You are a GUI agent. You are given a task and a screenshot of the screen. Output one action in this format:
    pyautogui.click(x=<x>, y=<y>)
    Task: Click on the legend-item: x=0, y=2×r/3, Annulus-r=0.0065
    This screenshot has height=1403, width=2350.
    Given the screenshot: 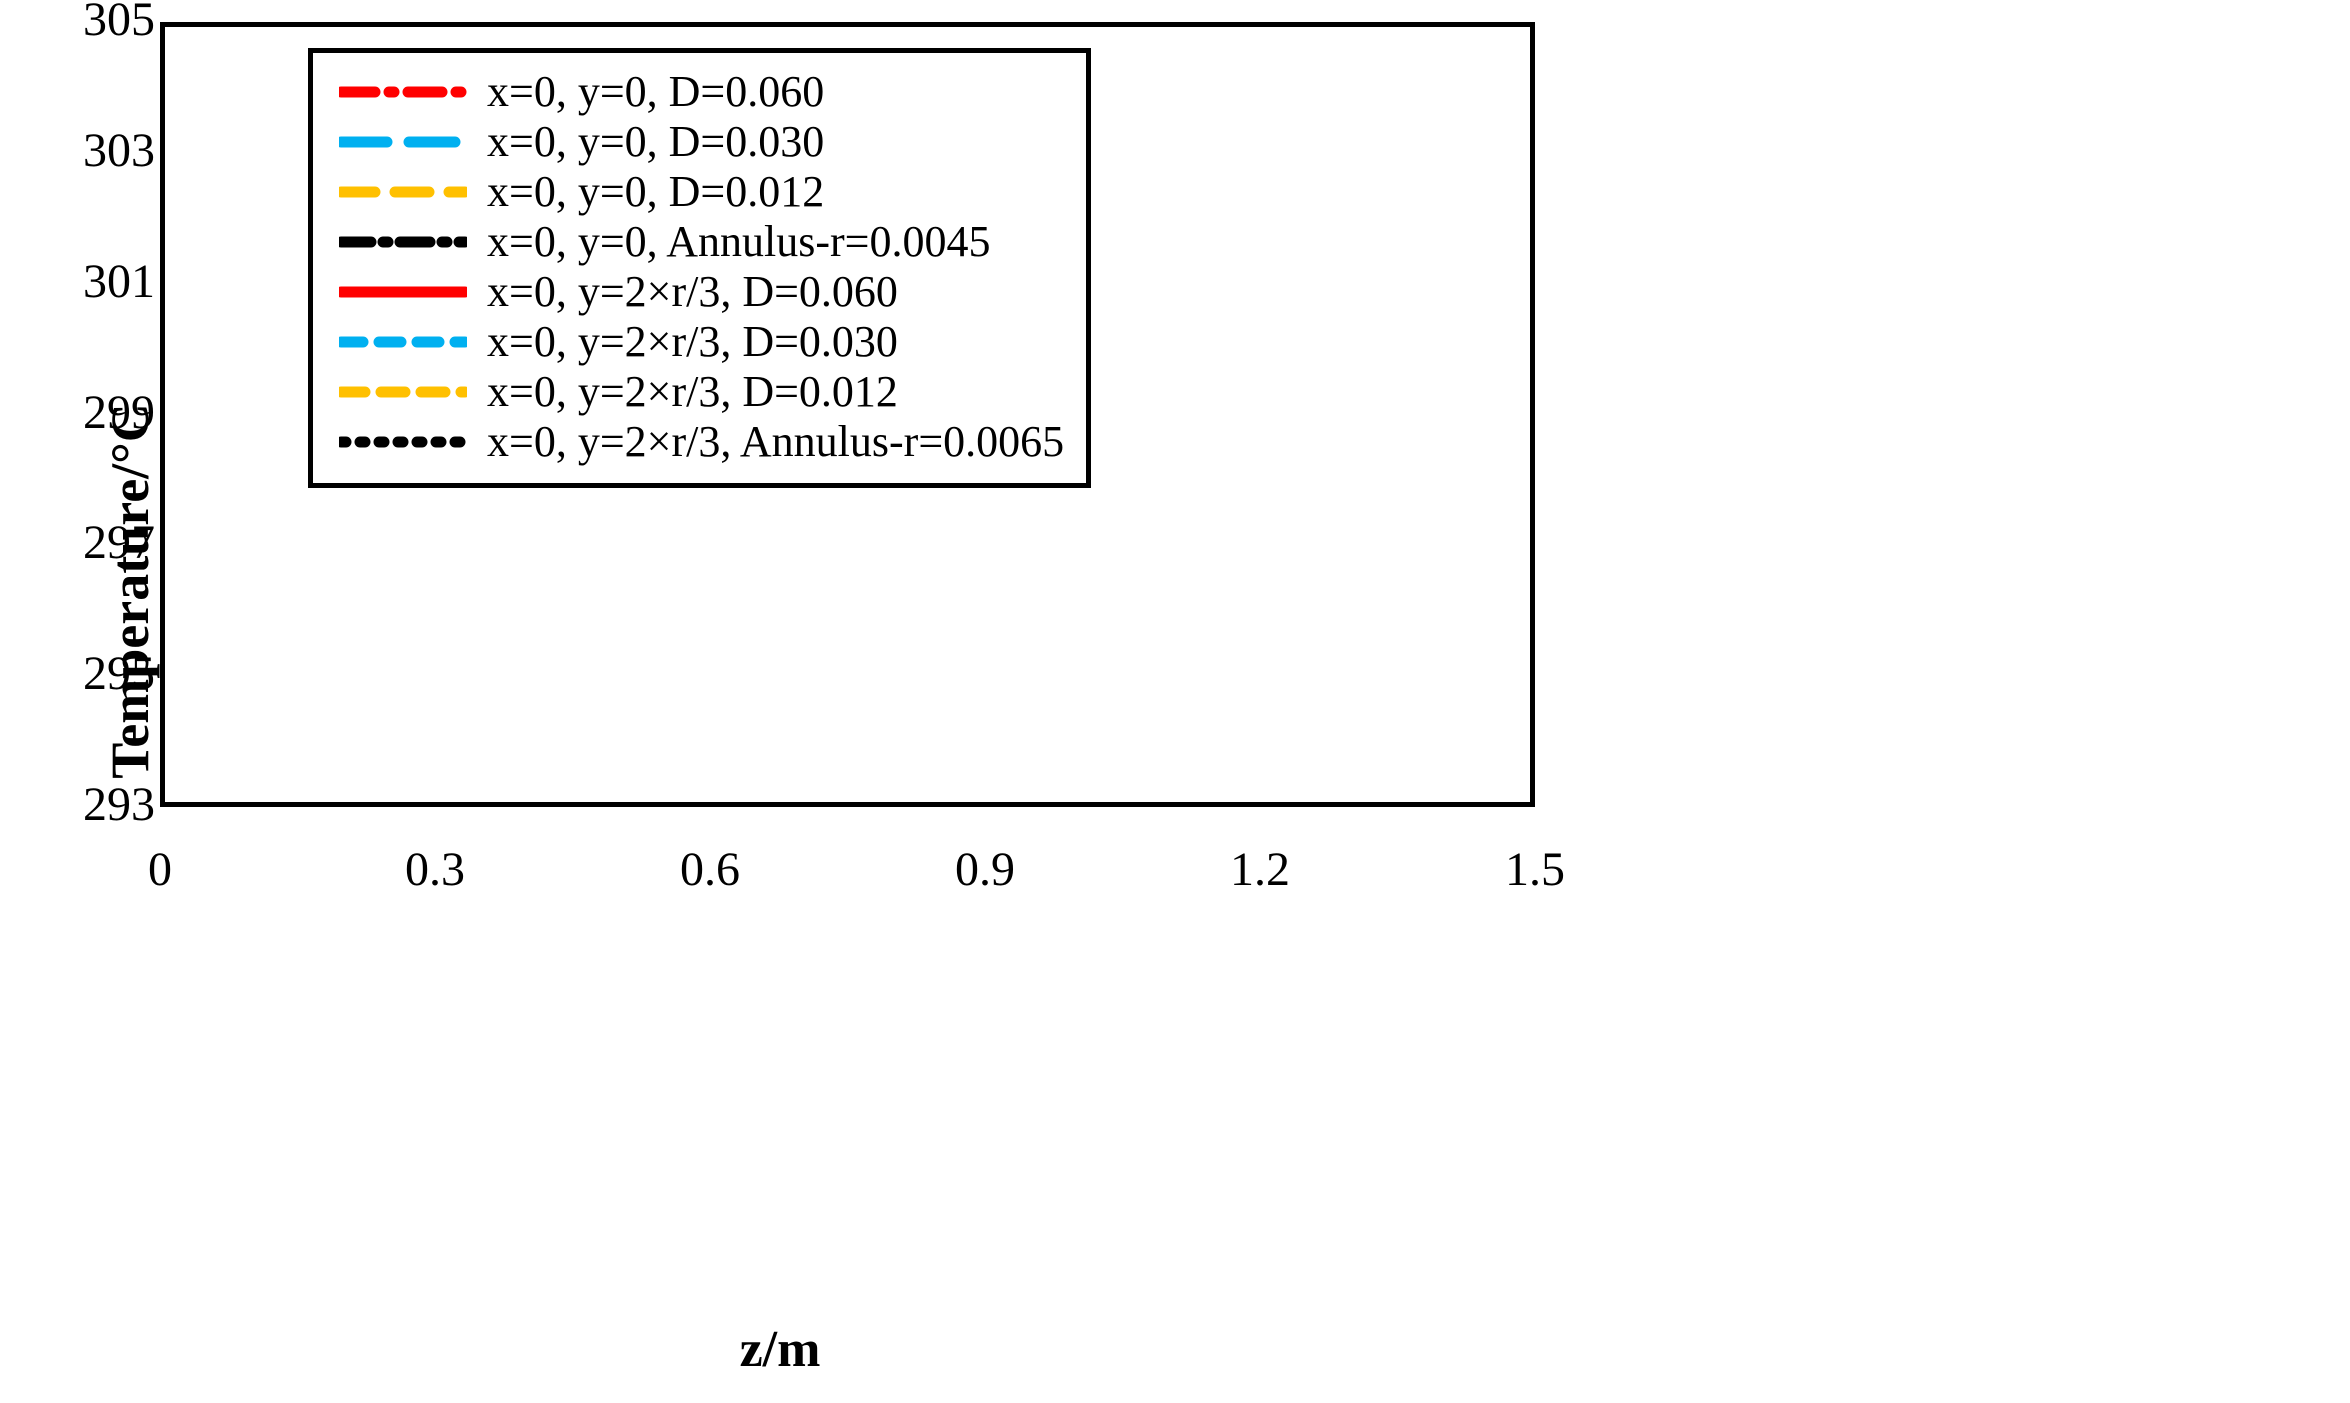 What is the action you would take?
    pyautogui.click(x=700, y=442)
    